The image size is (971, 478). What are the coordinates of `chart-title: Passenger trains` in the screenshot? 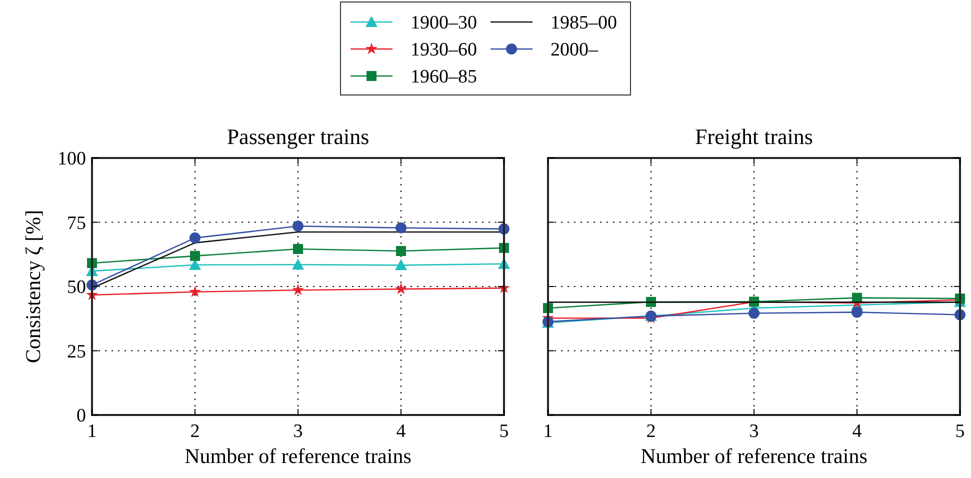 It's located at (298, 136).